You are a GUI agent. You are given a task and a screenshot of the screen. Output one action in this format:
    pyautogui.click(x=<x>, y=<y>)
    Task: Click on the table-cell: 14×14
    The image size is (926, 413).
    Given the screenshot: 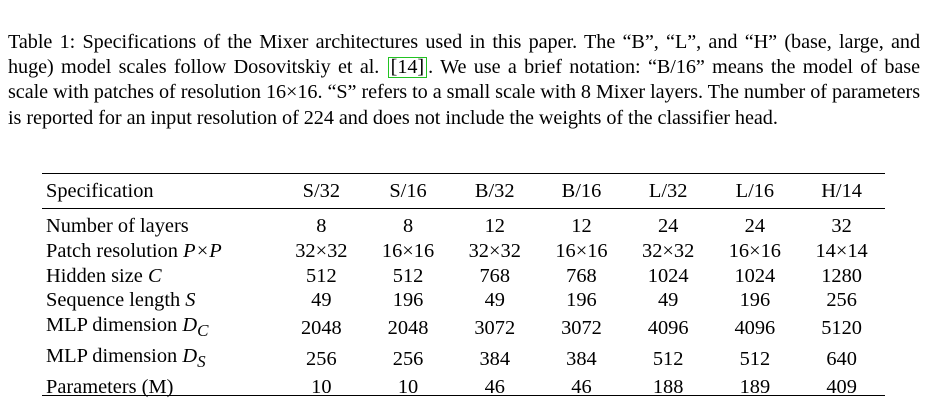 What is the action you would take?
    pyautogui.click(x=841, y=250)
    